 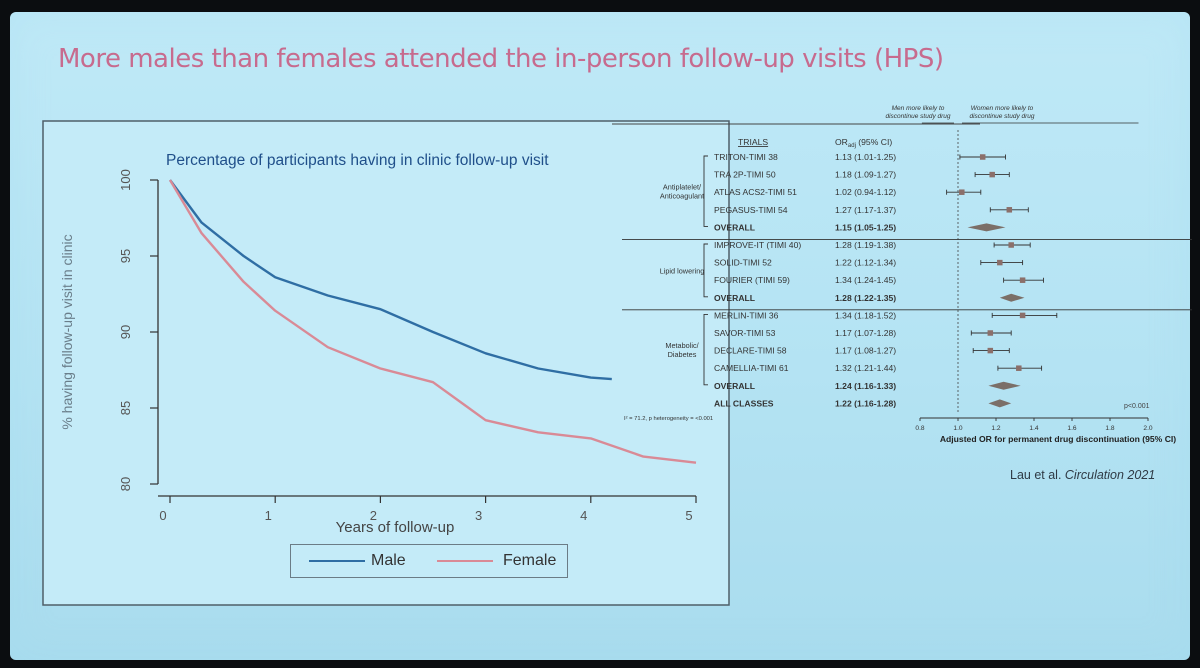 I want to click on legend-female-swatch, so click(x=465, y=561).